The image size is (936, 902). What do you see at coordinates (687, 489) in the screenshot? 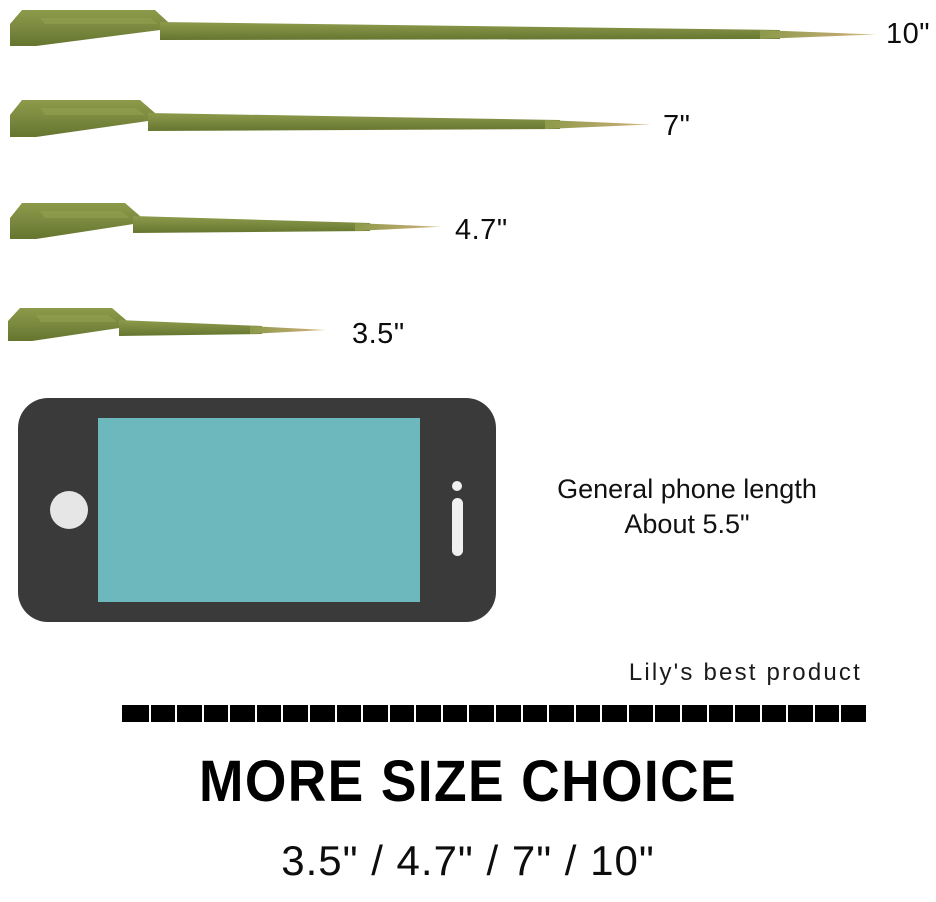
I see `phone-caption-line1: General phone length` at bounding box center [687, 489].